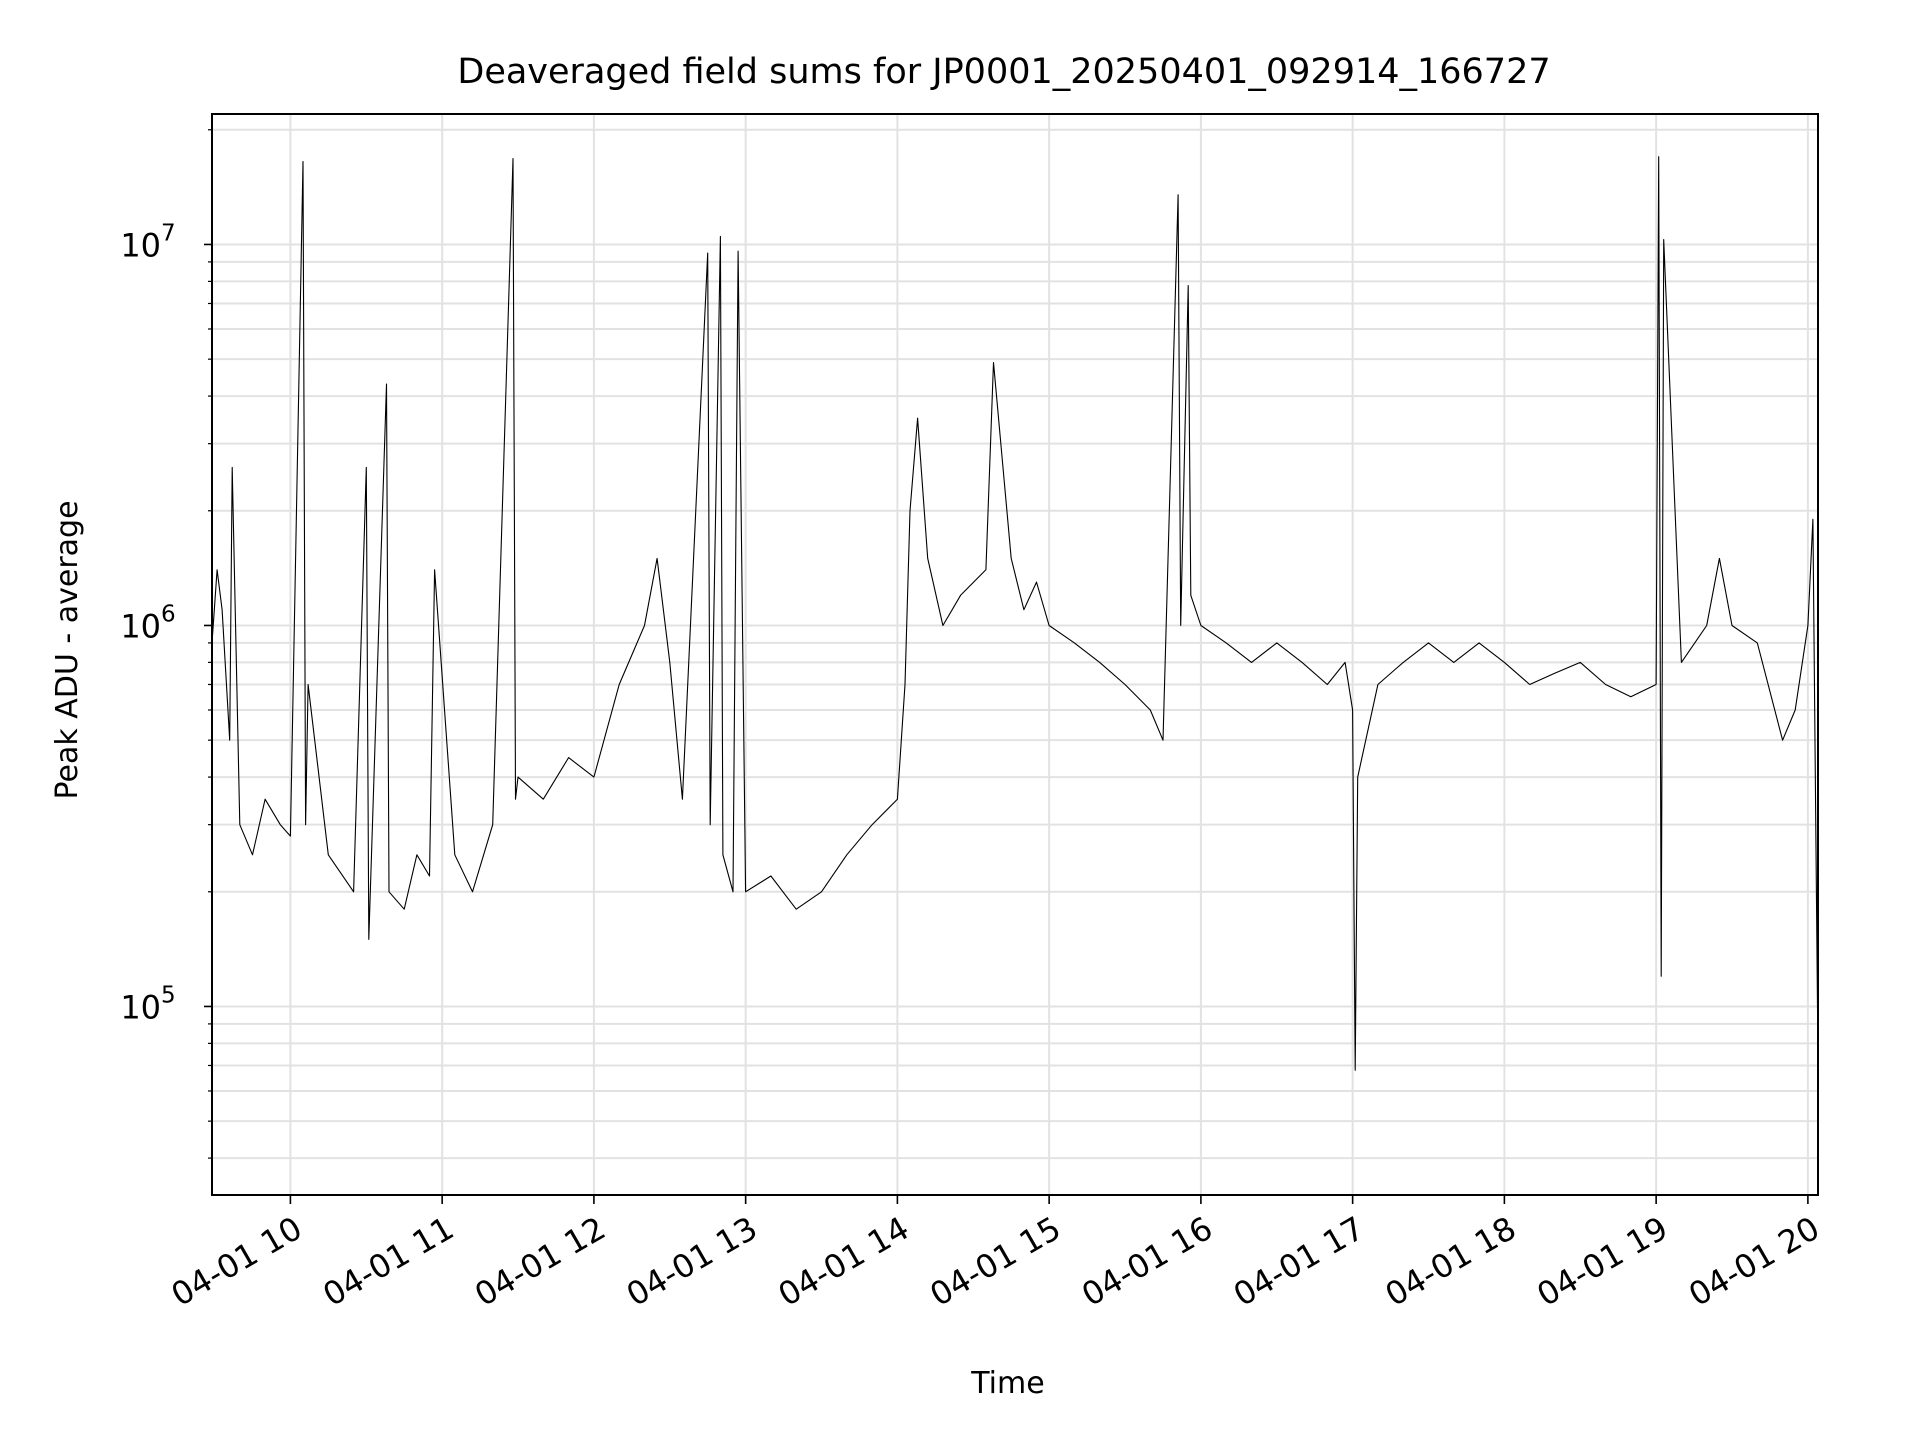 This screenshot has width=1920, height=1440. What do you see at coordinates (147, 623) in the screenshot?
I see `y-tick-label: 10⁶` at bounding box center [147, 623].